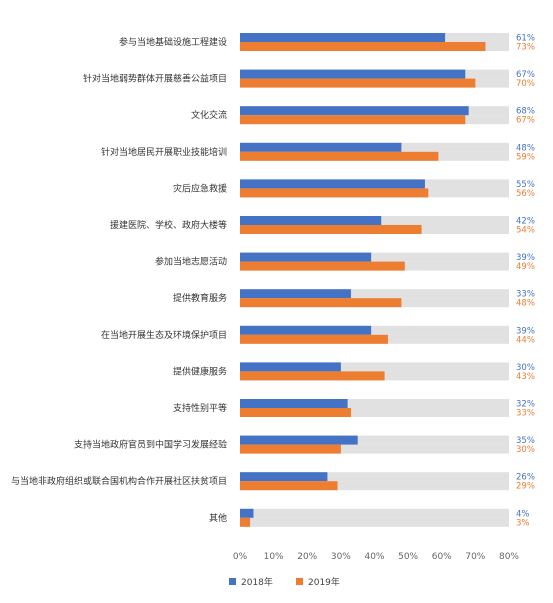 This screenshot has width=553, height=603. Describe the element at coordinates (408, 557) in the screenshot. I see `x-tick-label: 50%` at that location.